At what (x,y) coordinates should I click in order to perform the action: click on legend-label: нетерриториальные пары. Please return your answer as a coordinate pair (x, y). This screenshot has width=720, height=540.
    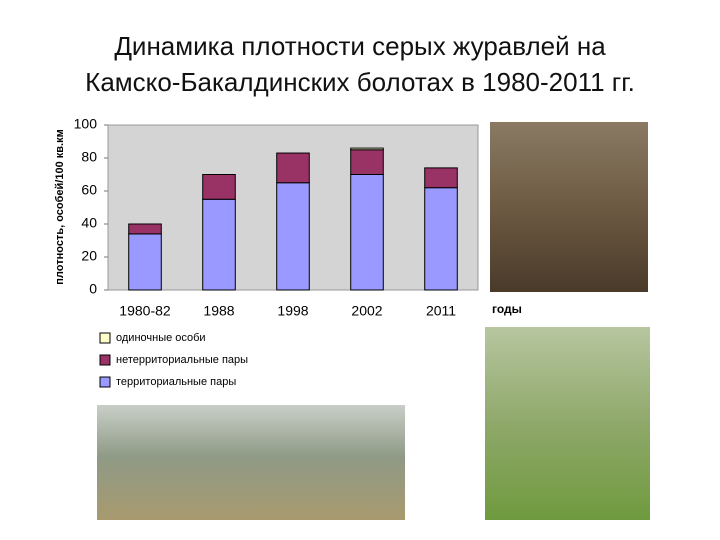
    Looking at the image, I should click on (182, 360).